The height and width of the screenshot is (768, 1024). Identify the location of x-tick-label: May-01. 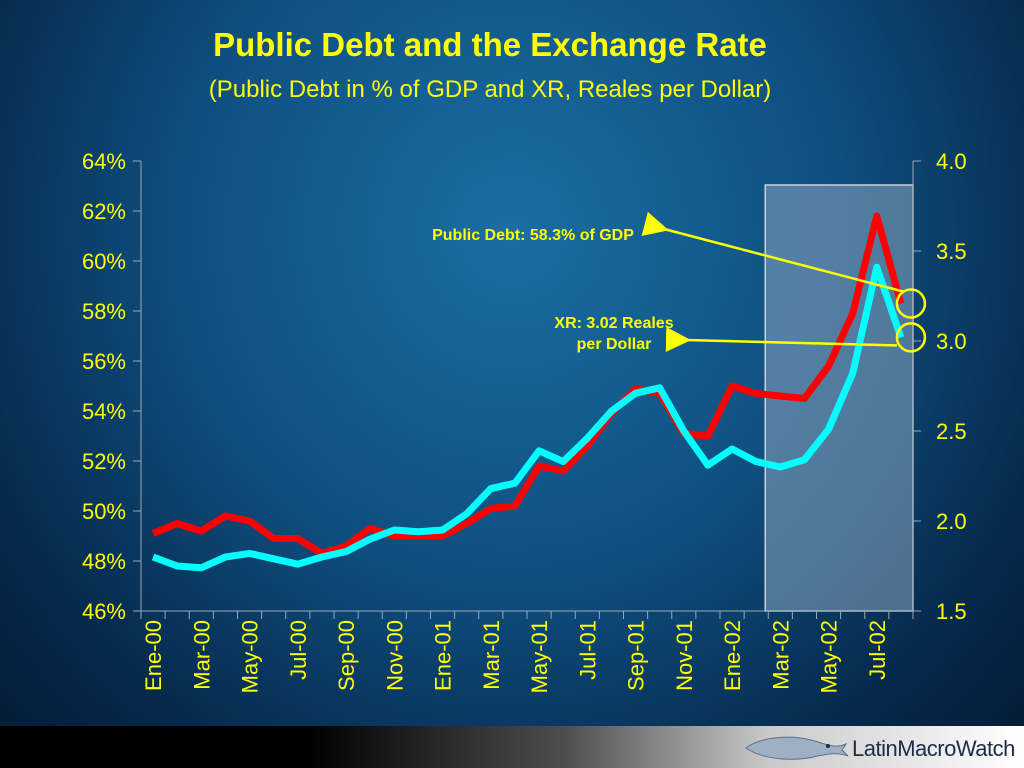
(539, 656).